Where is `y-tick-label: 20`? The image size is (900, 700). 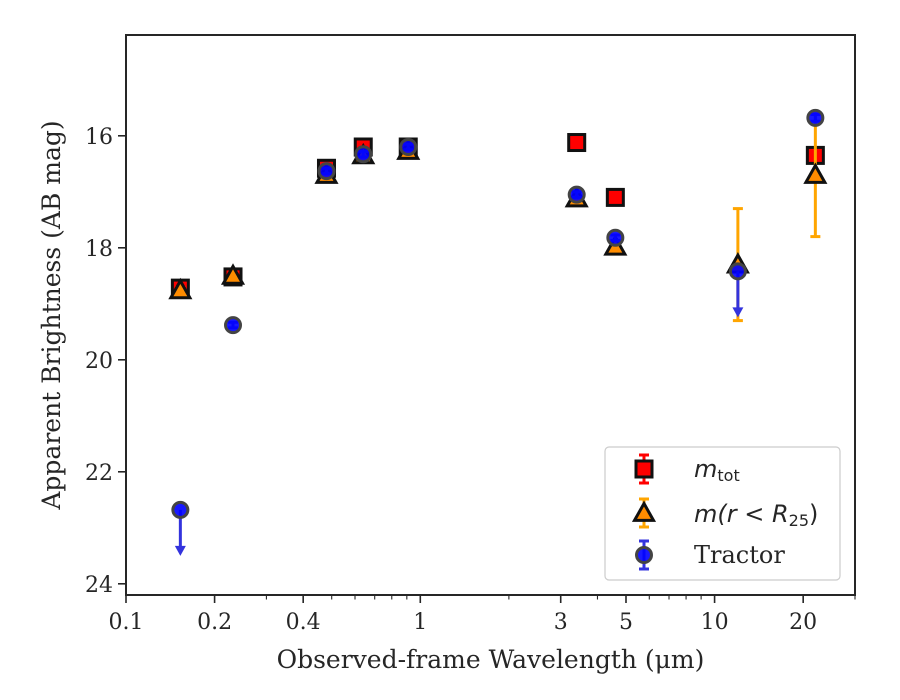
y-tick-label: 20 is located at coordinates (99, 361).